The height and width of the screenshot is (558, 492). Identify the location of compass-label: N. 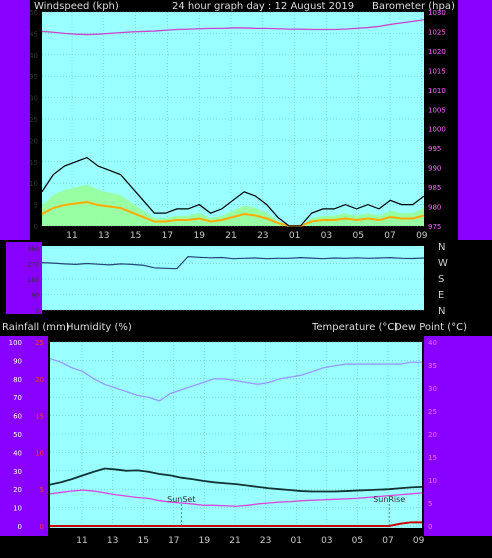
(441, 247).